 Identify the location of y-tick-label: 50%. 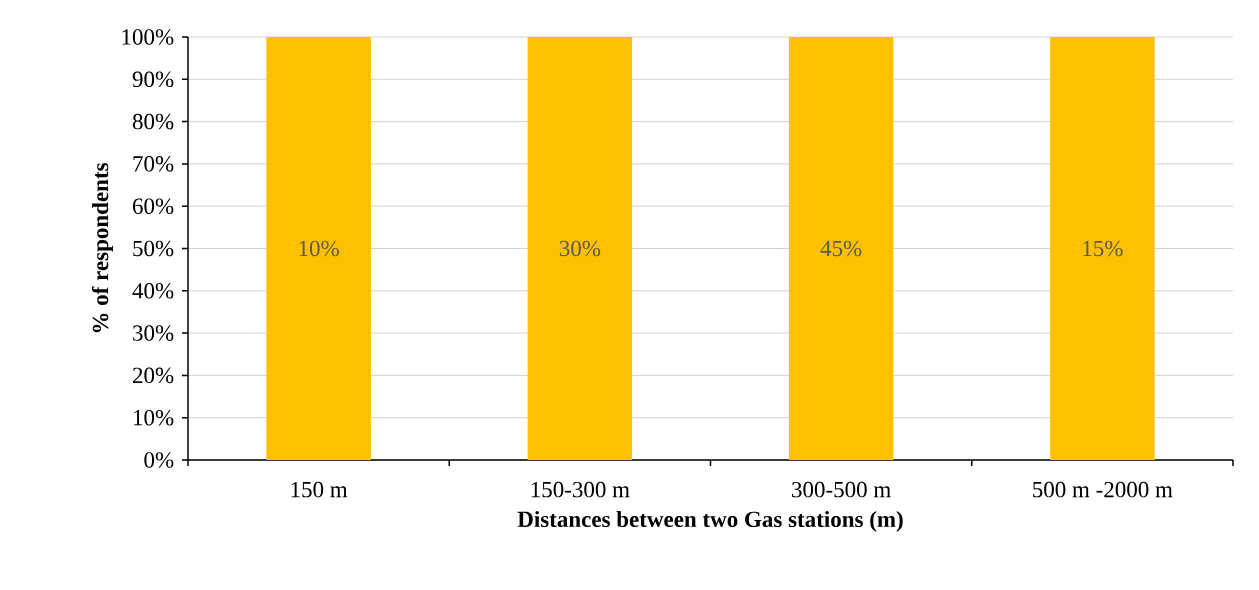
(153, 248).